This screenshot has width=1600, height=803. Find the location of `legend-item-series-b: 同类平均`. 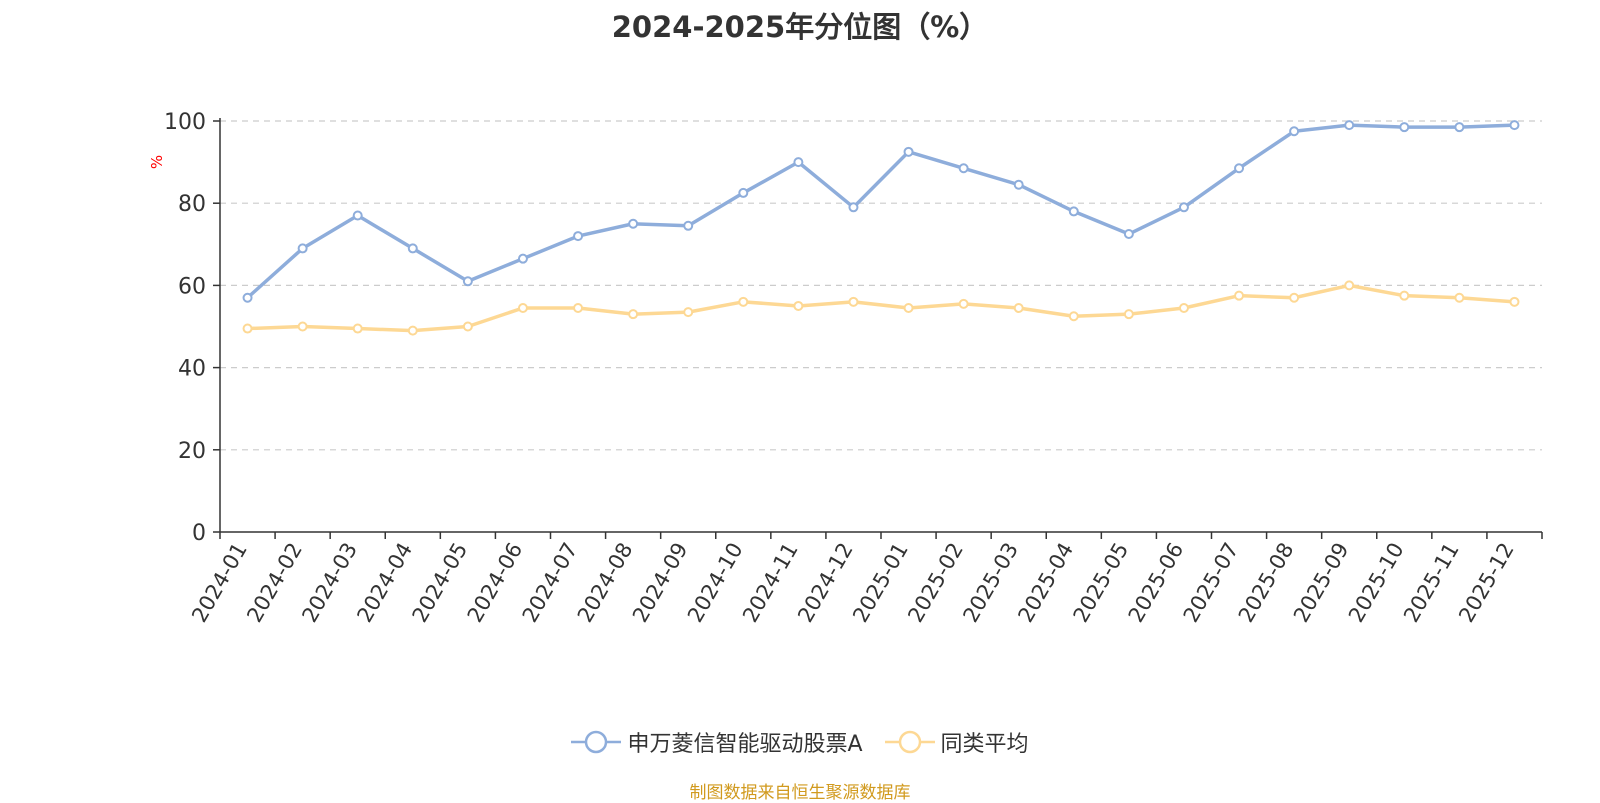

legend-item-series-b: 同类平均 is located at coordinates (956, 742).